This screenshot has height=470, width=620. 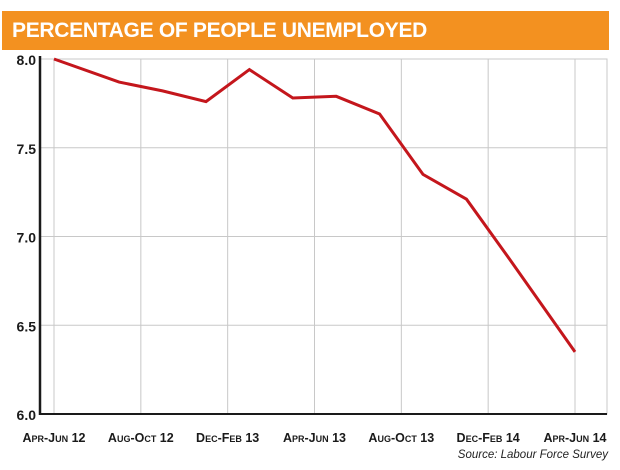 What do you see at coordinates (220, 30) in the screenshot?
I see `page-title: PERCENTAGE OF PEOPLE UNEMPLOYED` at bounding box center [220, 30].